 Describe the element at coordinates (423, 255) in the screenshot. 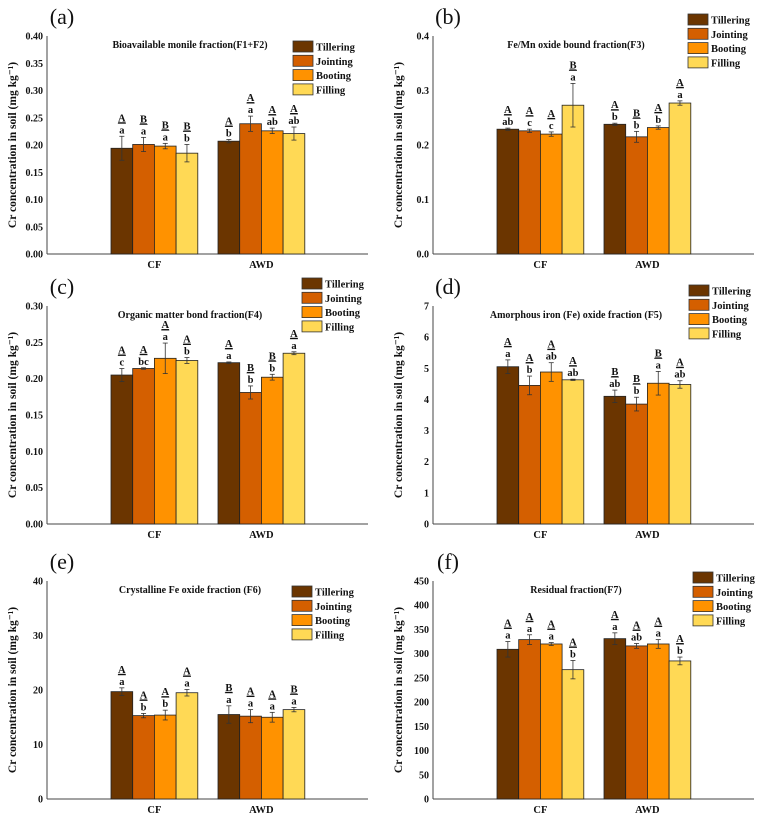

I see `y-tick-label: 0.0` at that location.